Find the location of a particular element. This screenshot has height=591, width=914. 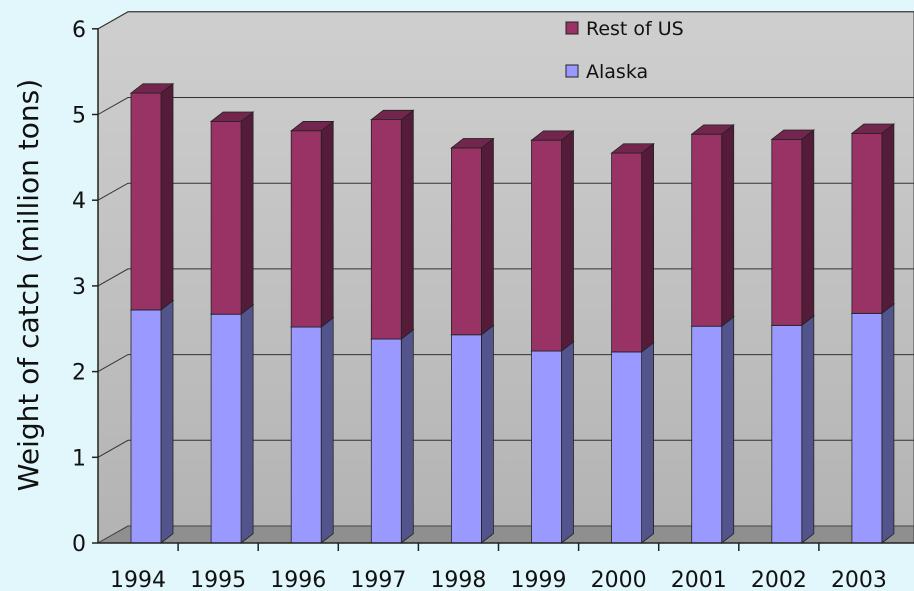

x-tick-label: 1999 is located at coordinates (539, 579).